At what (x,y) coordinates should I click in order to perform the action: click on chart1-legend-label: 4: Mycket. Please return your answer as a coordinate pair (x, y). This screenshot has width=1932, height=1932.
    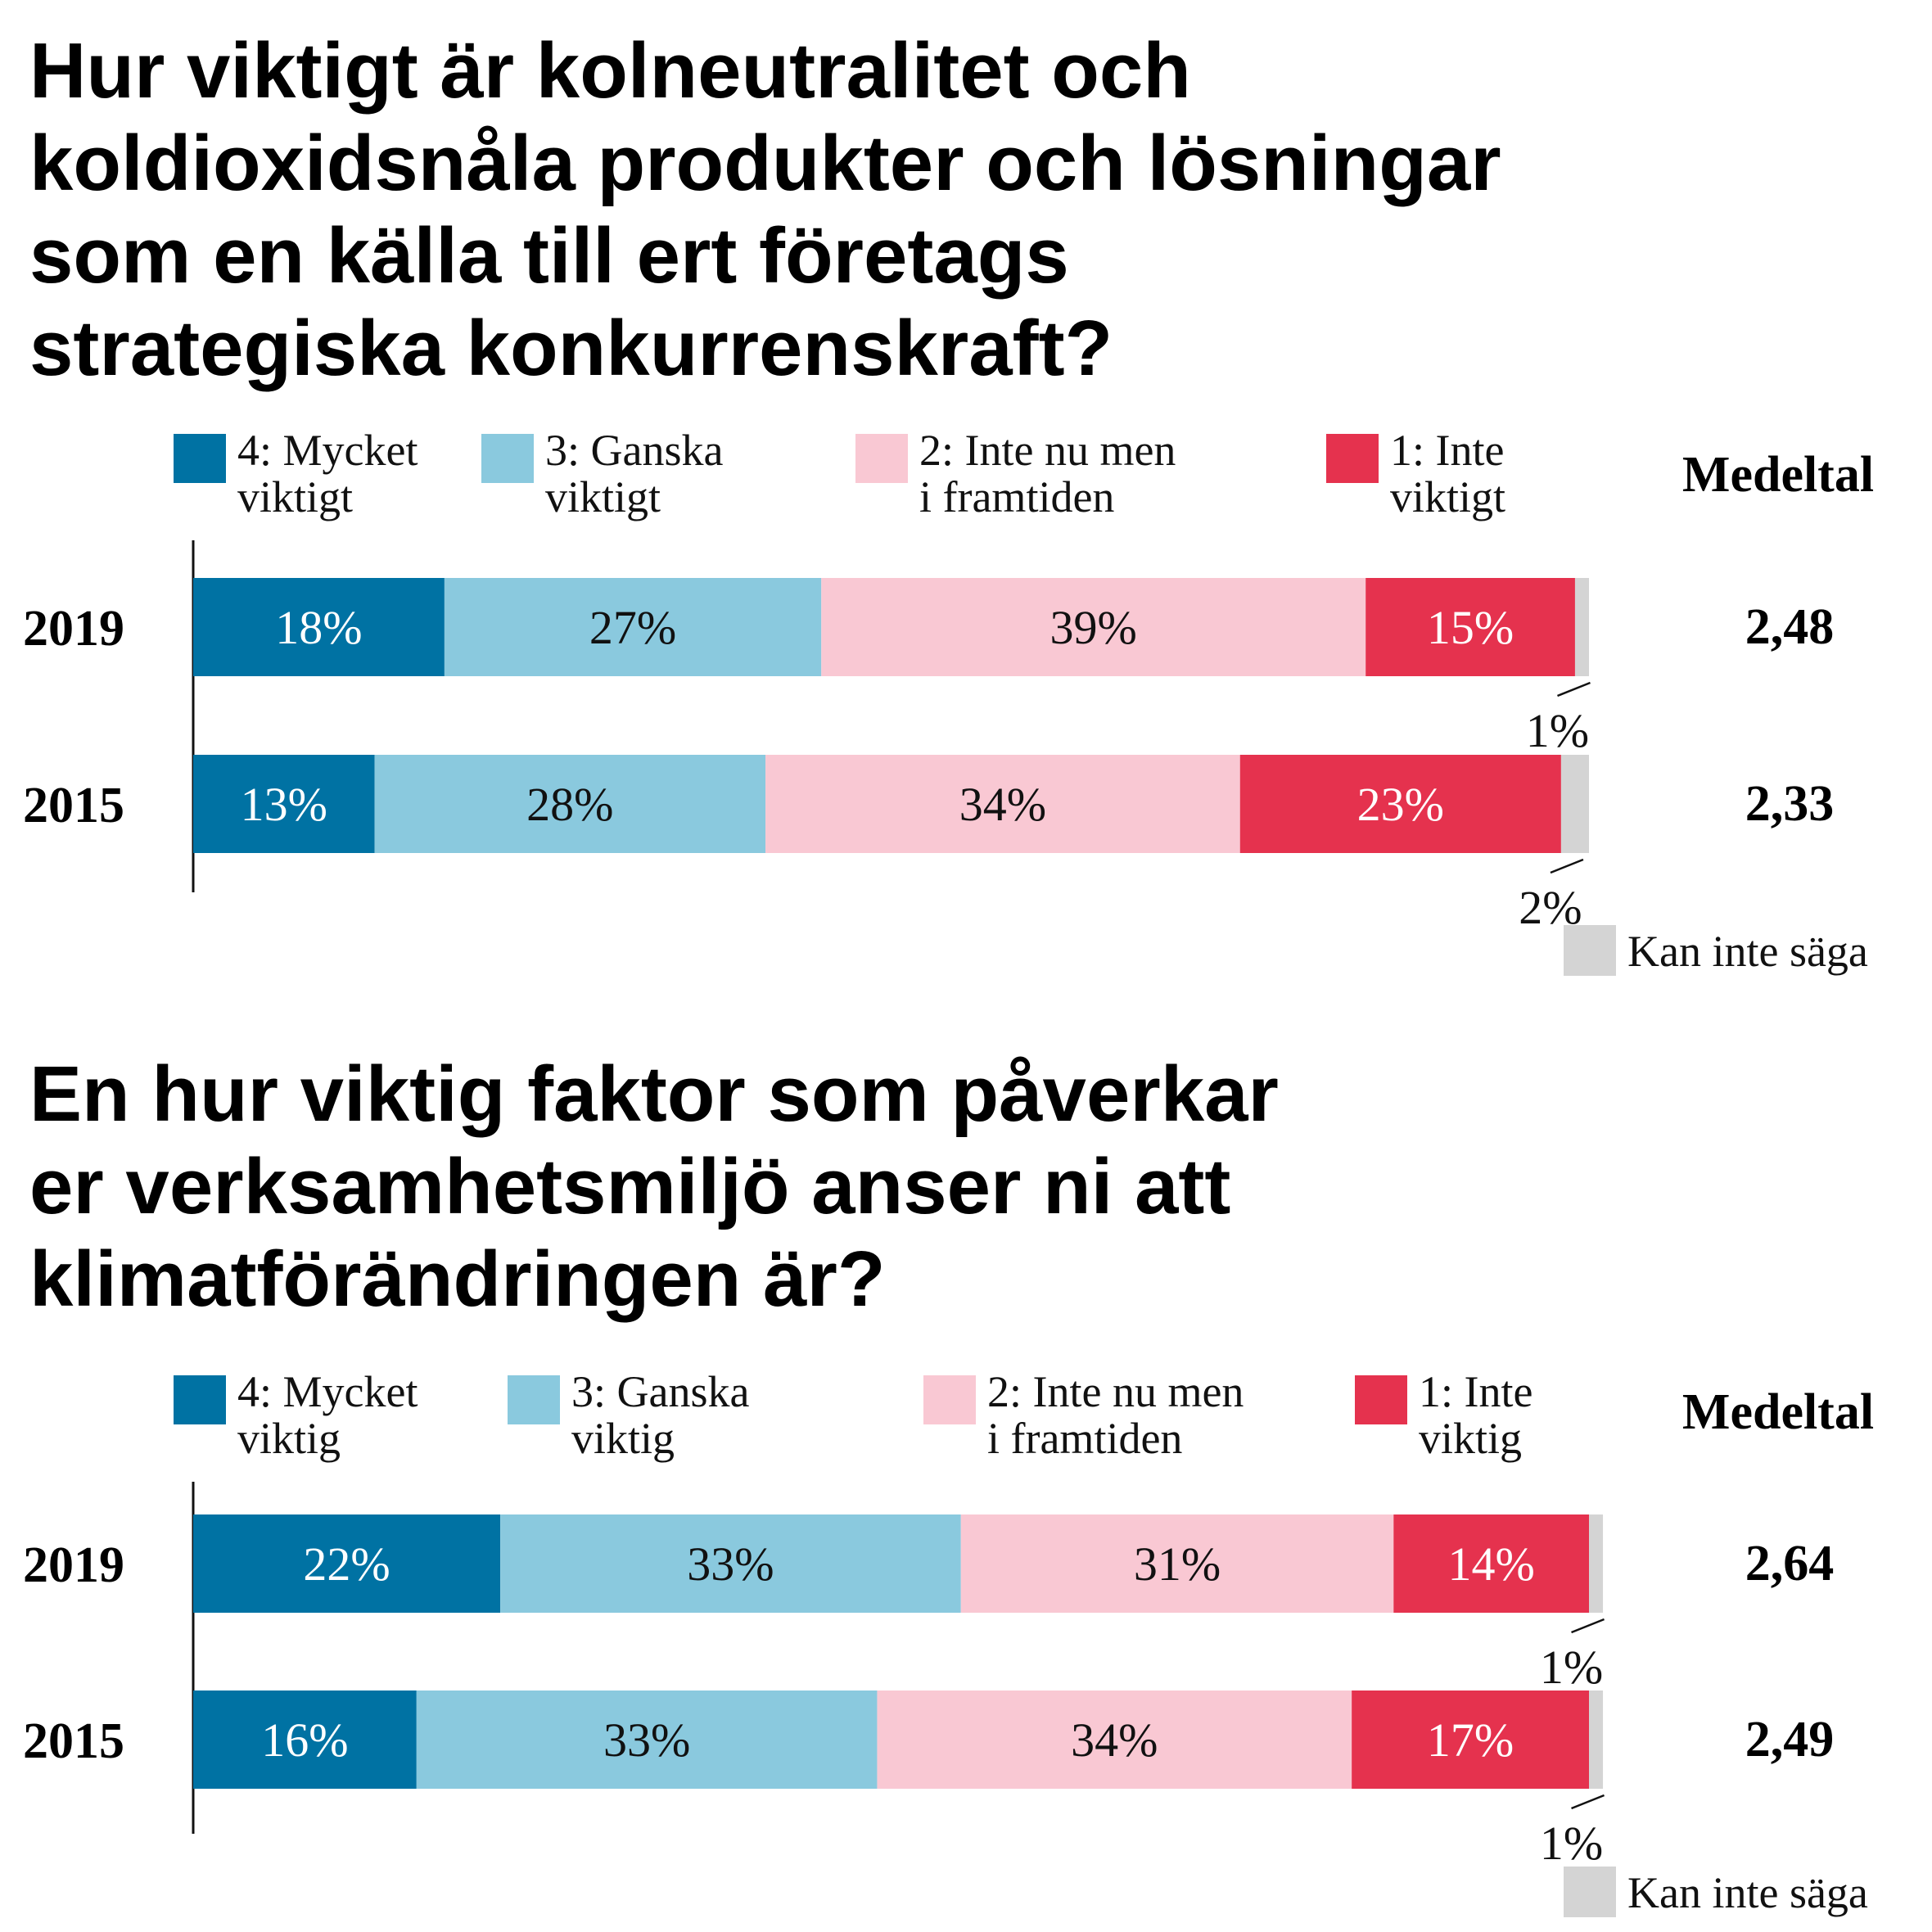
    Looking at the image, I should click on (327, 450).